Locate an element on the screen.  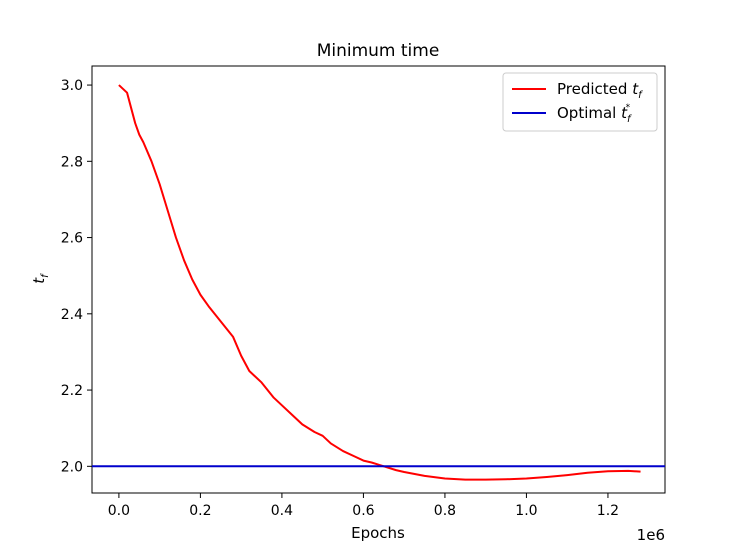
y-axis-label-main: t is located at coordinates (39, 280).